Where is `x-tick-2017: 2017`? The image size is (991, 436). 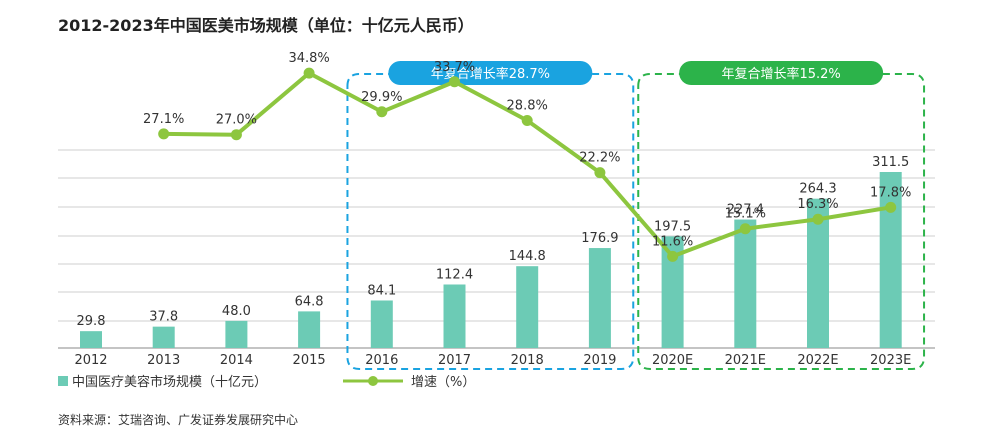
x-tick-2017: 2017 is located at coordinates (454, 360).